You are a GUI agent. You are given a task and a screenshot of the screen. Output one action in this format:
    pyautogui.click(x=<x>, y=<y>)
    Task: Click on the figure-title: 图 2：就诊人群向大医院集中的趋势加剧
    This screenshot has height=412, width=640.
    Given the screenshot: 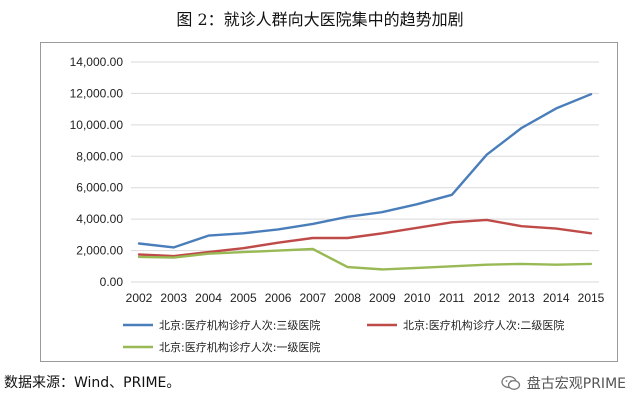 What is the action you would take?
    pyautogui.click(x=320, y=19)
    